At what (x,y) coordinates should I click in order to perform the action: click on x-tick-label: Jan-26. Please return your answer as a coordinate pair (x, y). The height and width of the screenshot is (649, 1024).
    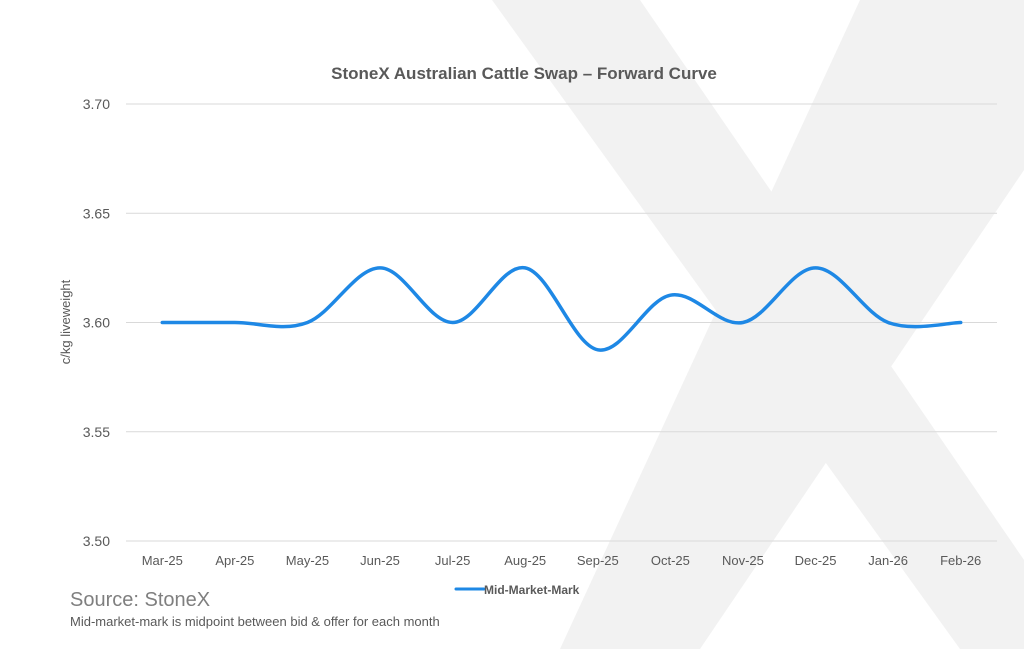
    Looking at the image, I should click on (888, 560).